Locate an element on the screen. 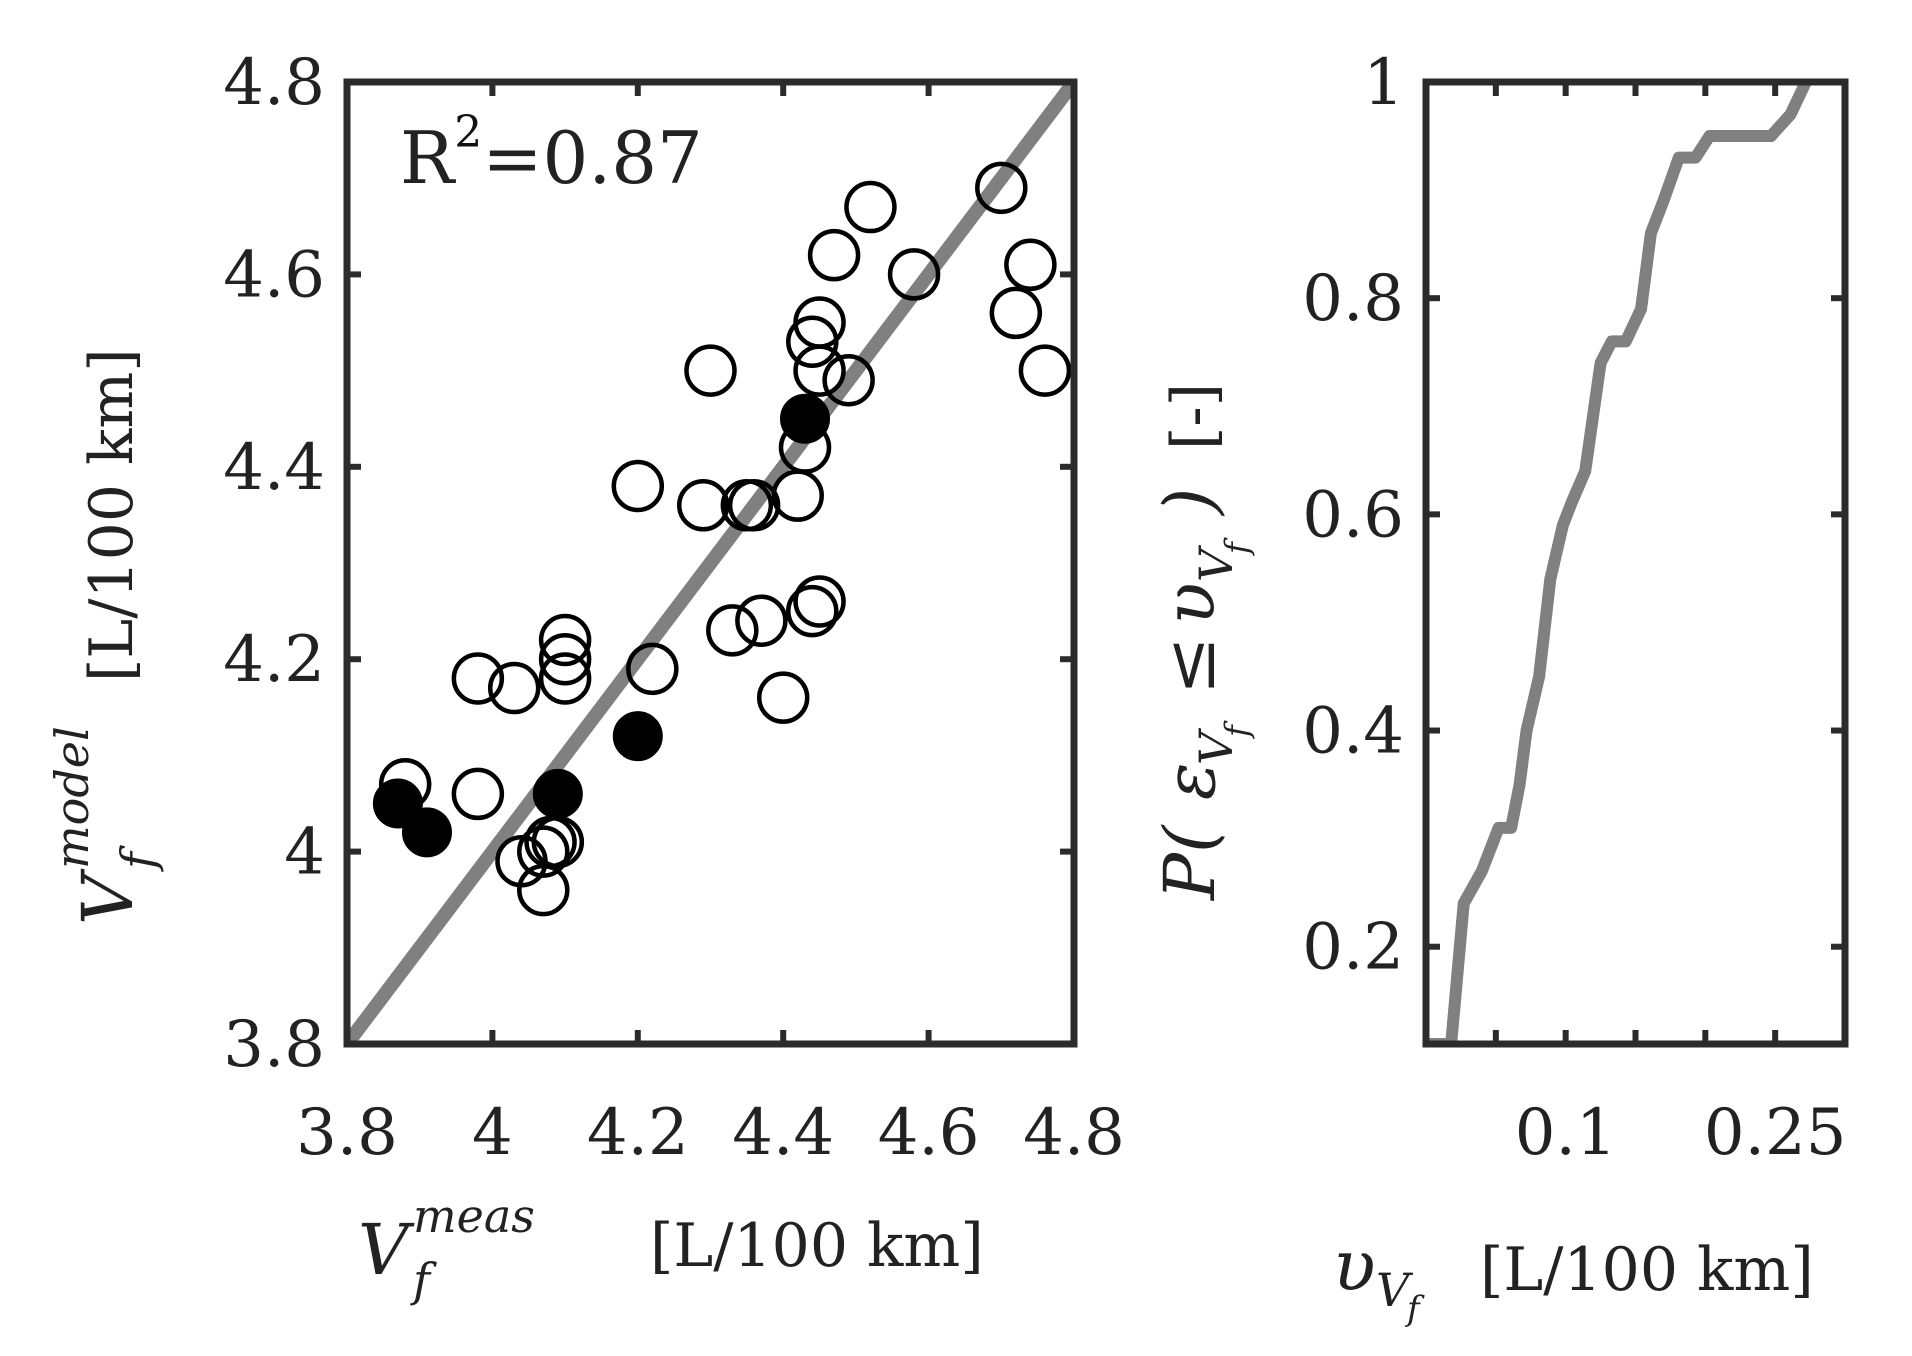 Image resolution: width=1912 pixels, height=1356 pixels. cdf-y-tick-label: 1 is located at coordinates (1383, 83).